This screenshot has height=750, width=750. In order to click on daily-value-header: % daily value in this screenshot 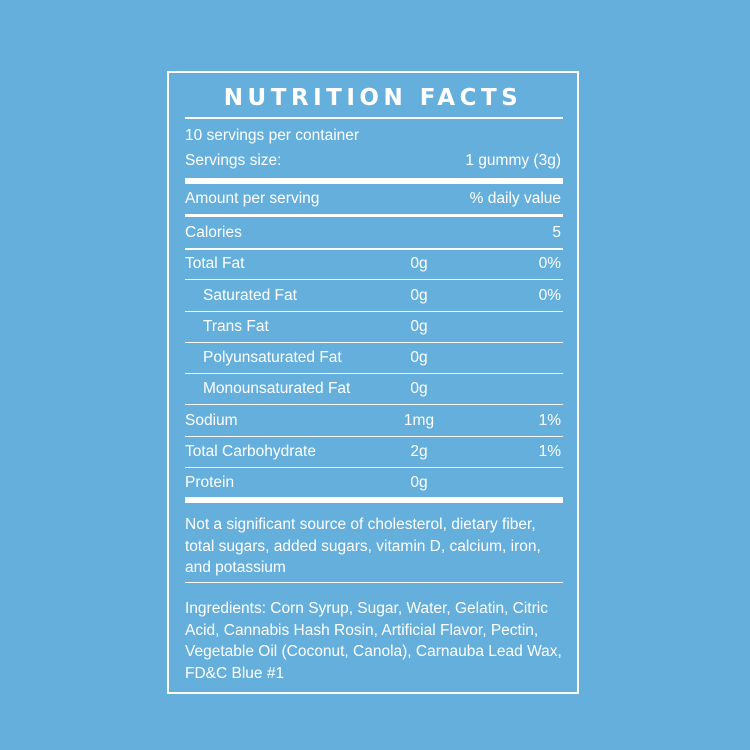, I will do `click(515, 198)`.